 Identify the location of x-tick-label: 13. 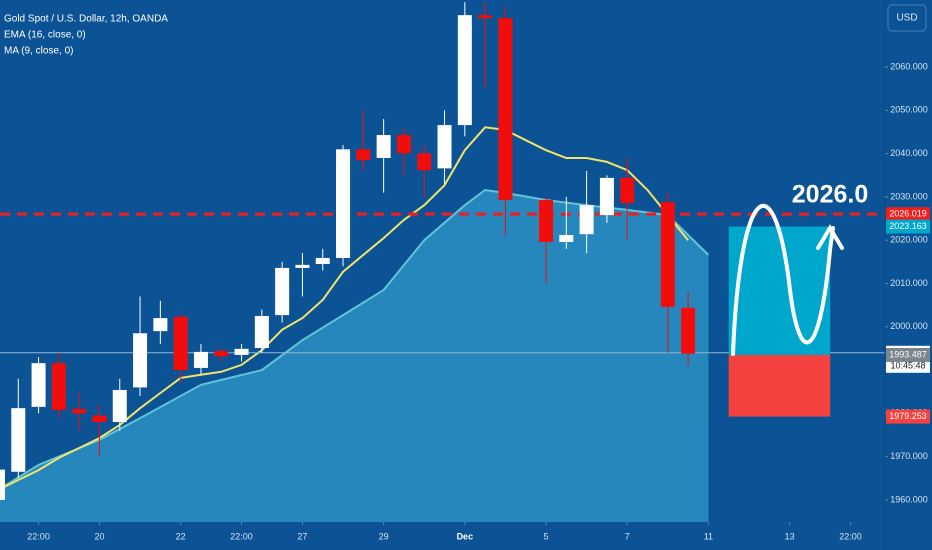
(790, 536).